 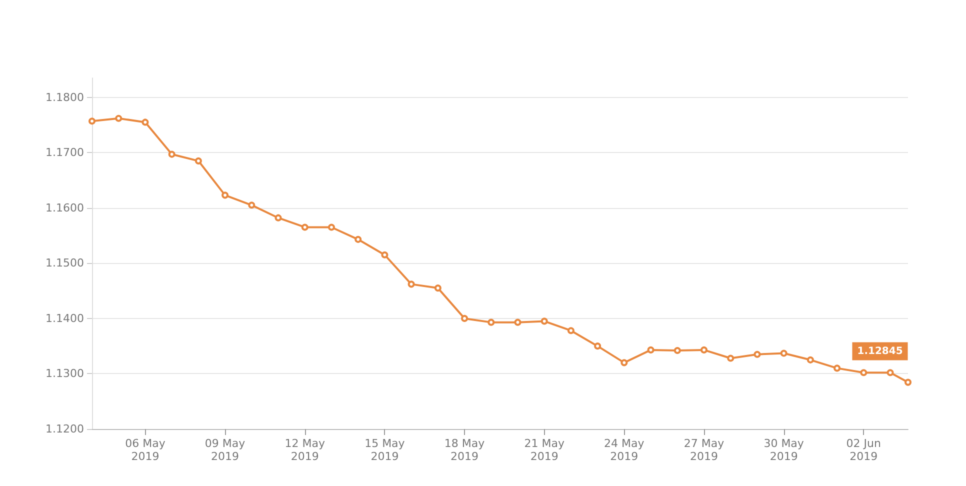 What do you see at coordinates (465, 450) in the screenshot?
I see `x-tick-label: 18 May 2019` at bounding box center [465, 450].